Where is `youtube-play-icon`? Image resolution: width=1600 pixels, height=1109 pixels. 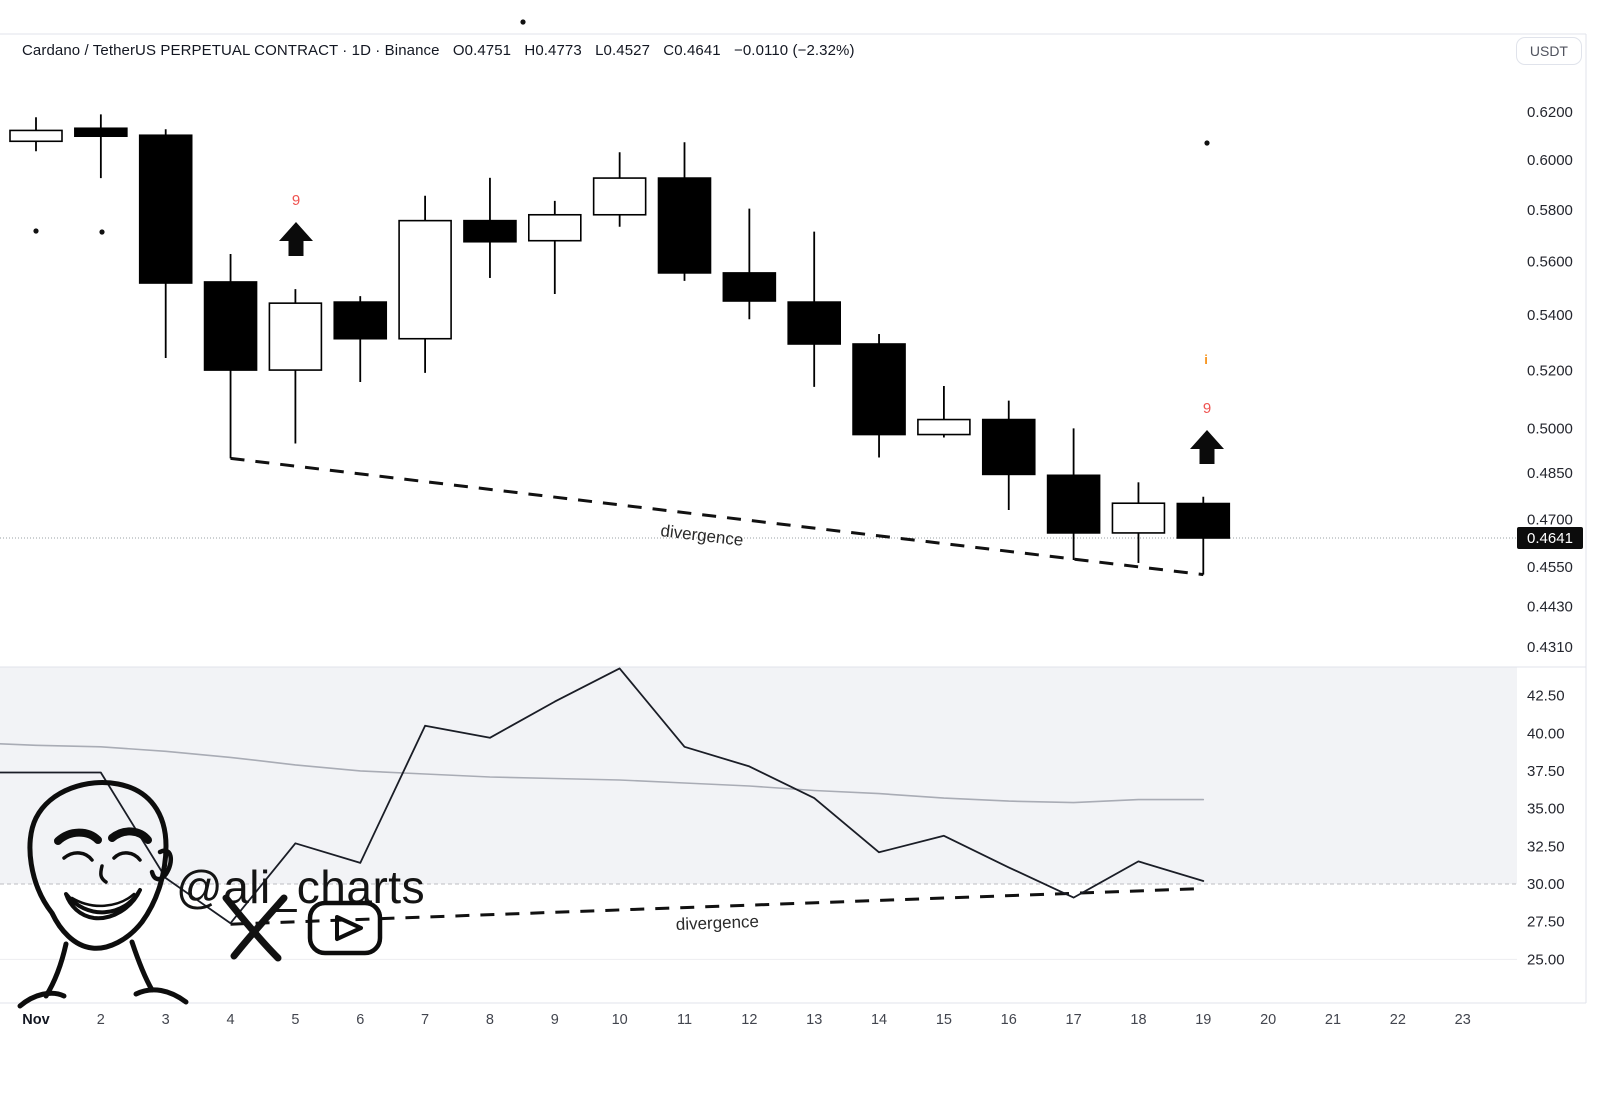 youtube-play-icon is located at coordinates (349, 928).